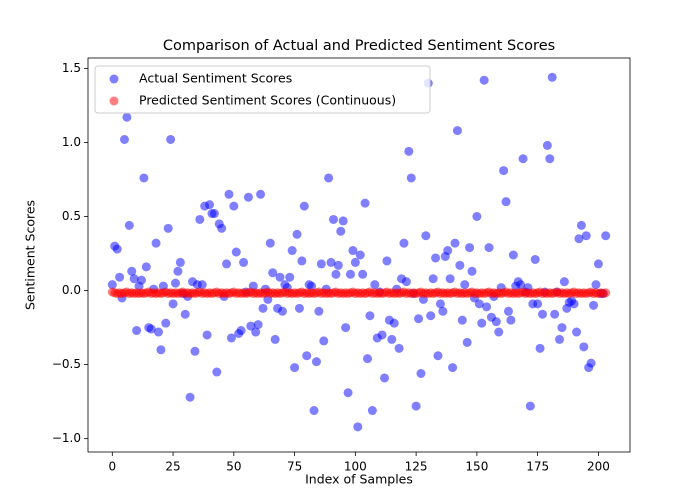 This screenshot has width=700, height=500. Describe the element at coordinates (537, 467) in the screenshot. I see `x-tick-label: 175` at that location.